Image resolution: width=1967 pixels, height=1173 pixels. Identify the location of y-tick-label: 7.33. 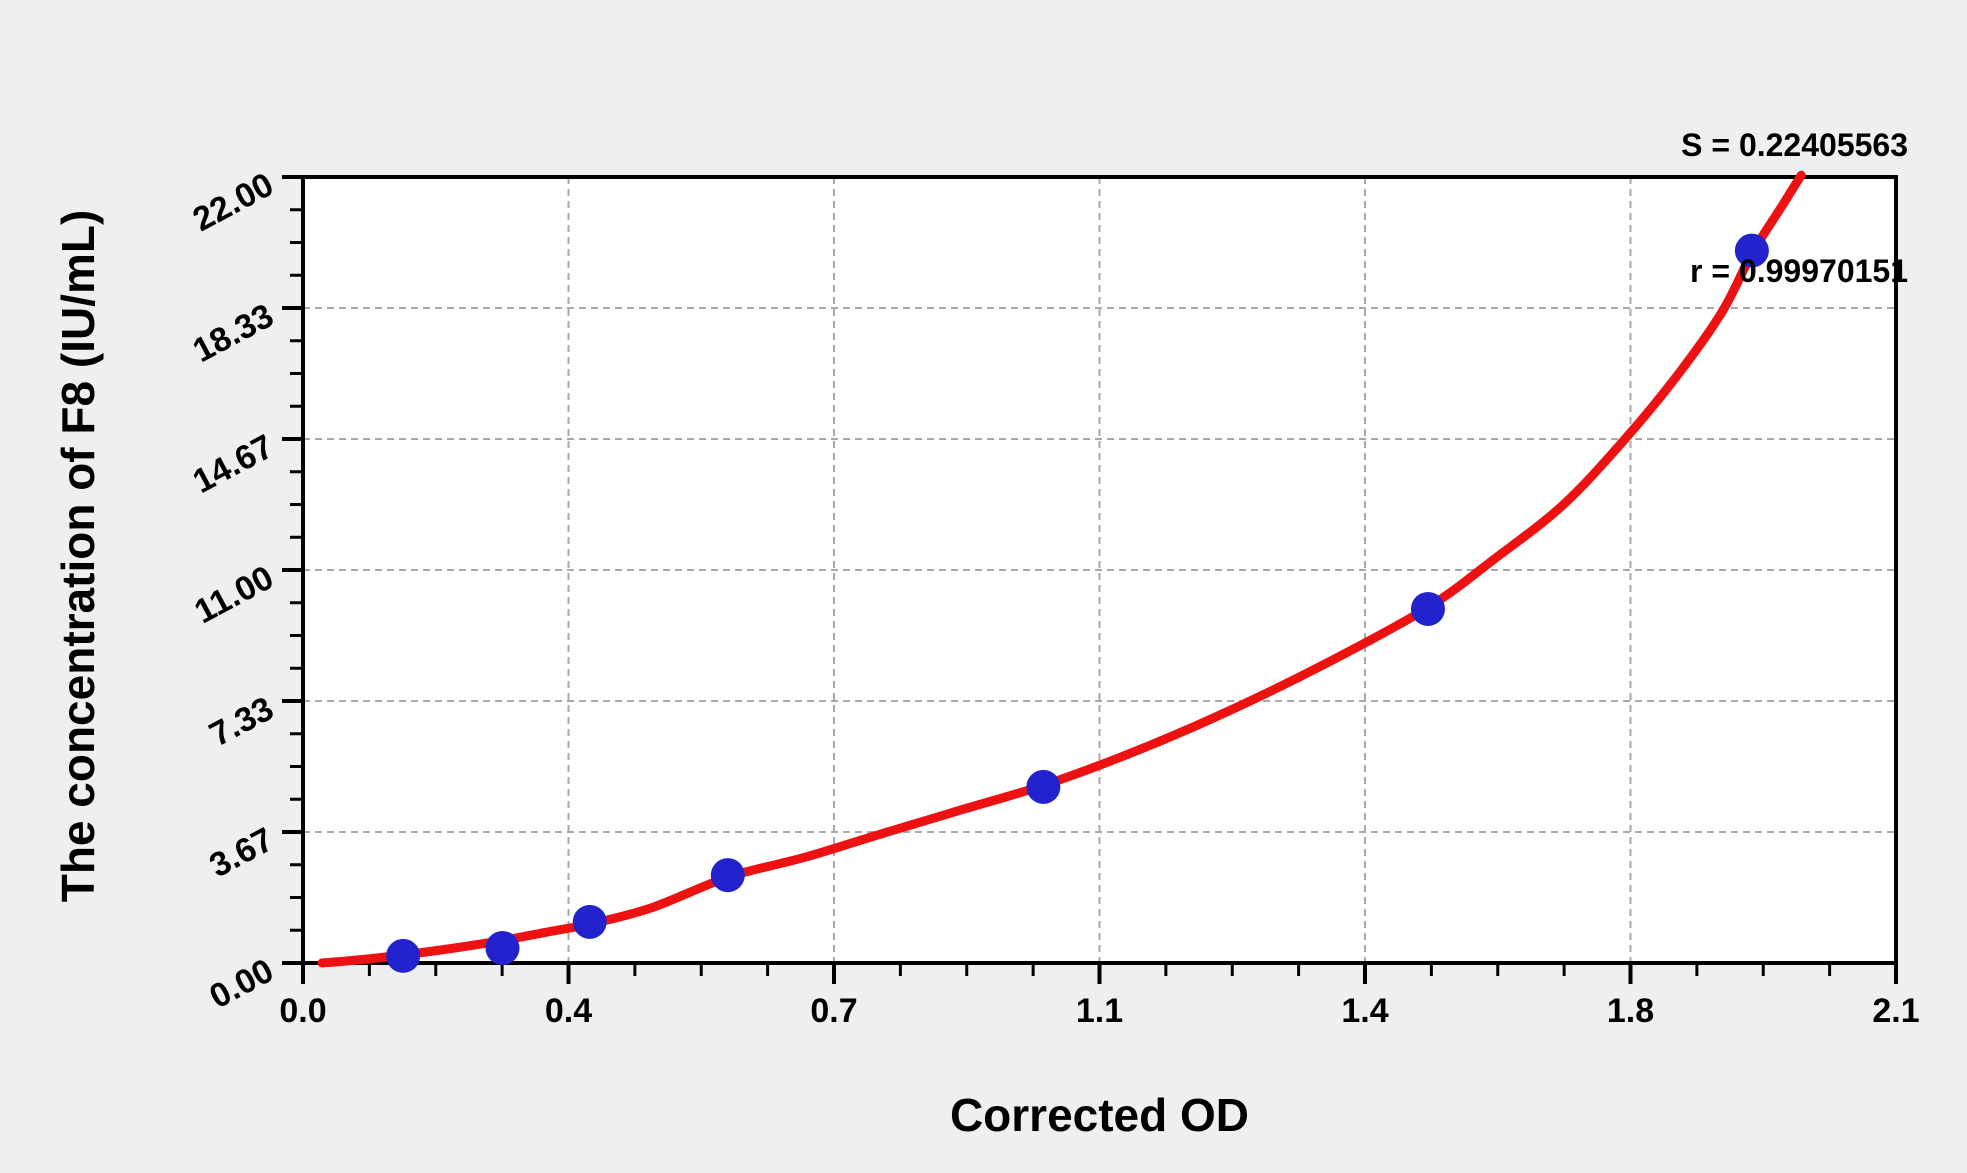
(241, 722).